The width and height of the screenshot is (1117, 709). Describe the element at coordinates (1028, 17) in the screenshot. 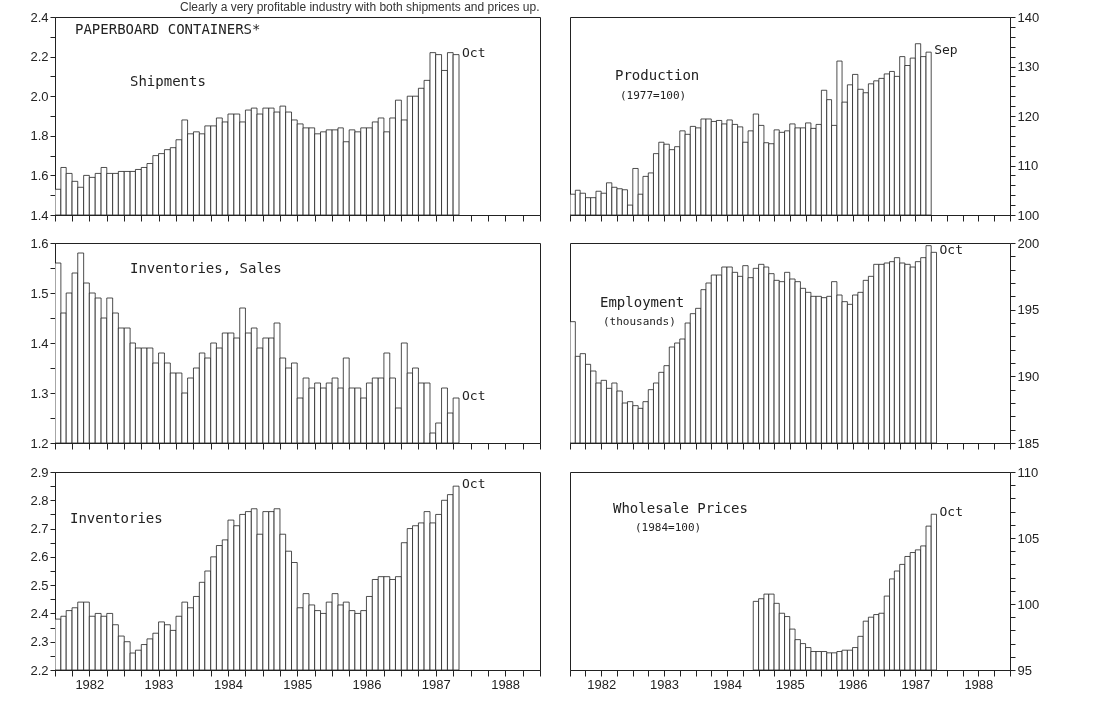

I see `y-tick-label: 140` at that location.